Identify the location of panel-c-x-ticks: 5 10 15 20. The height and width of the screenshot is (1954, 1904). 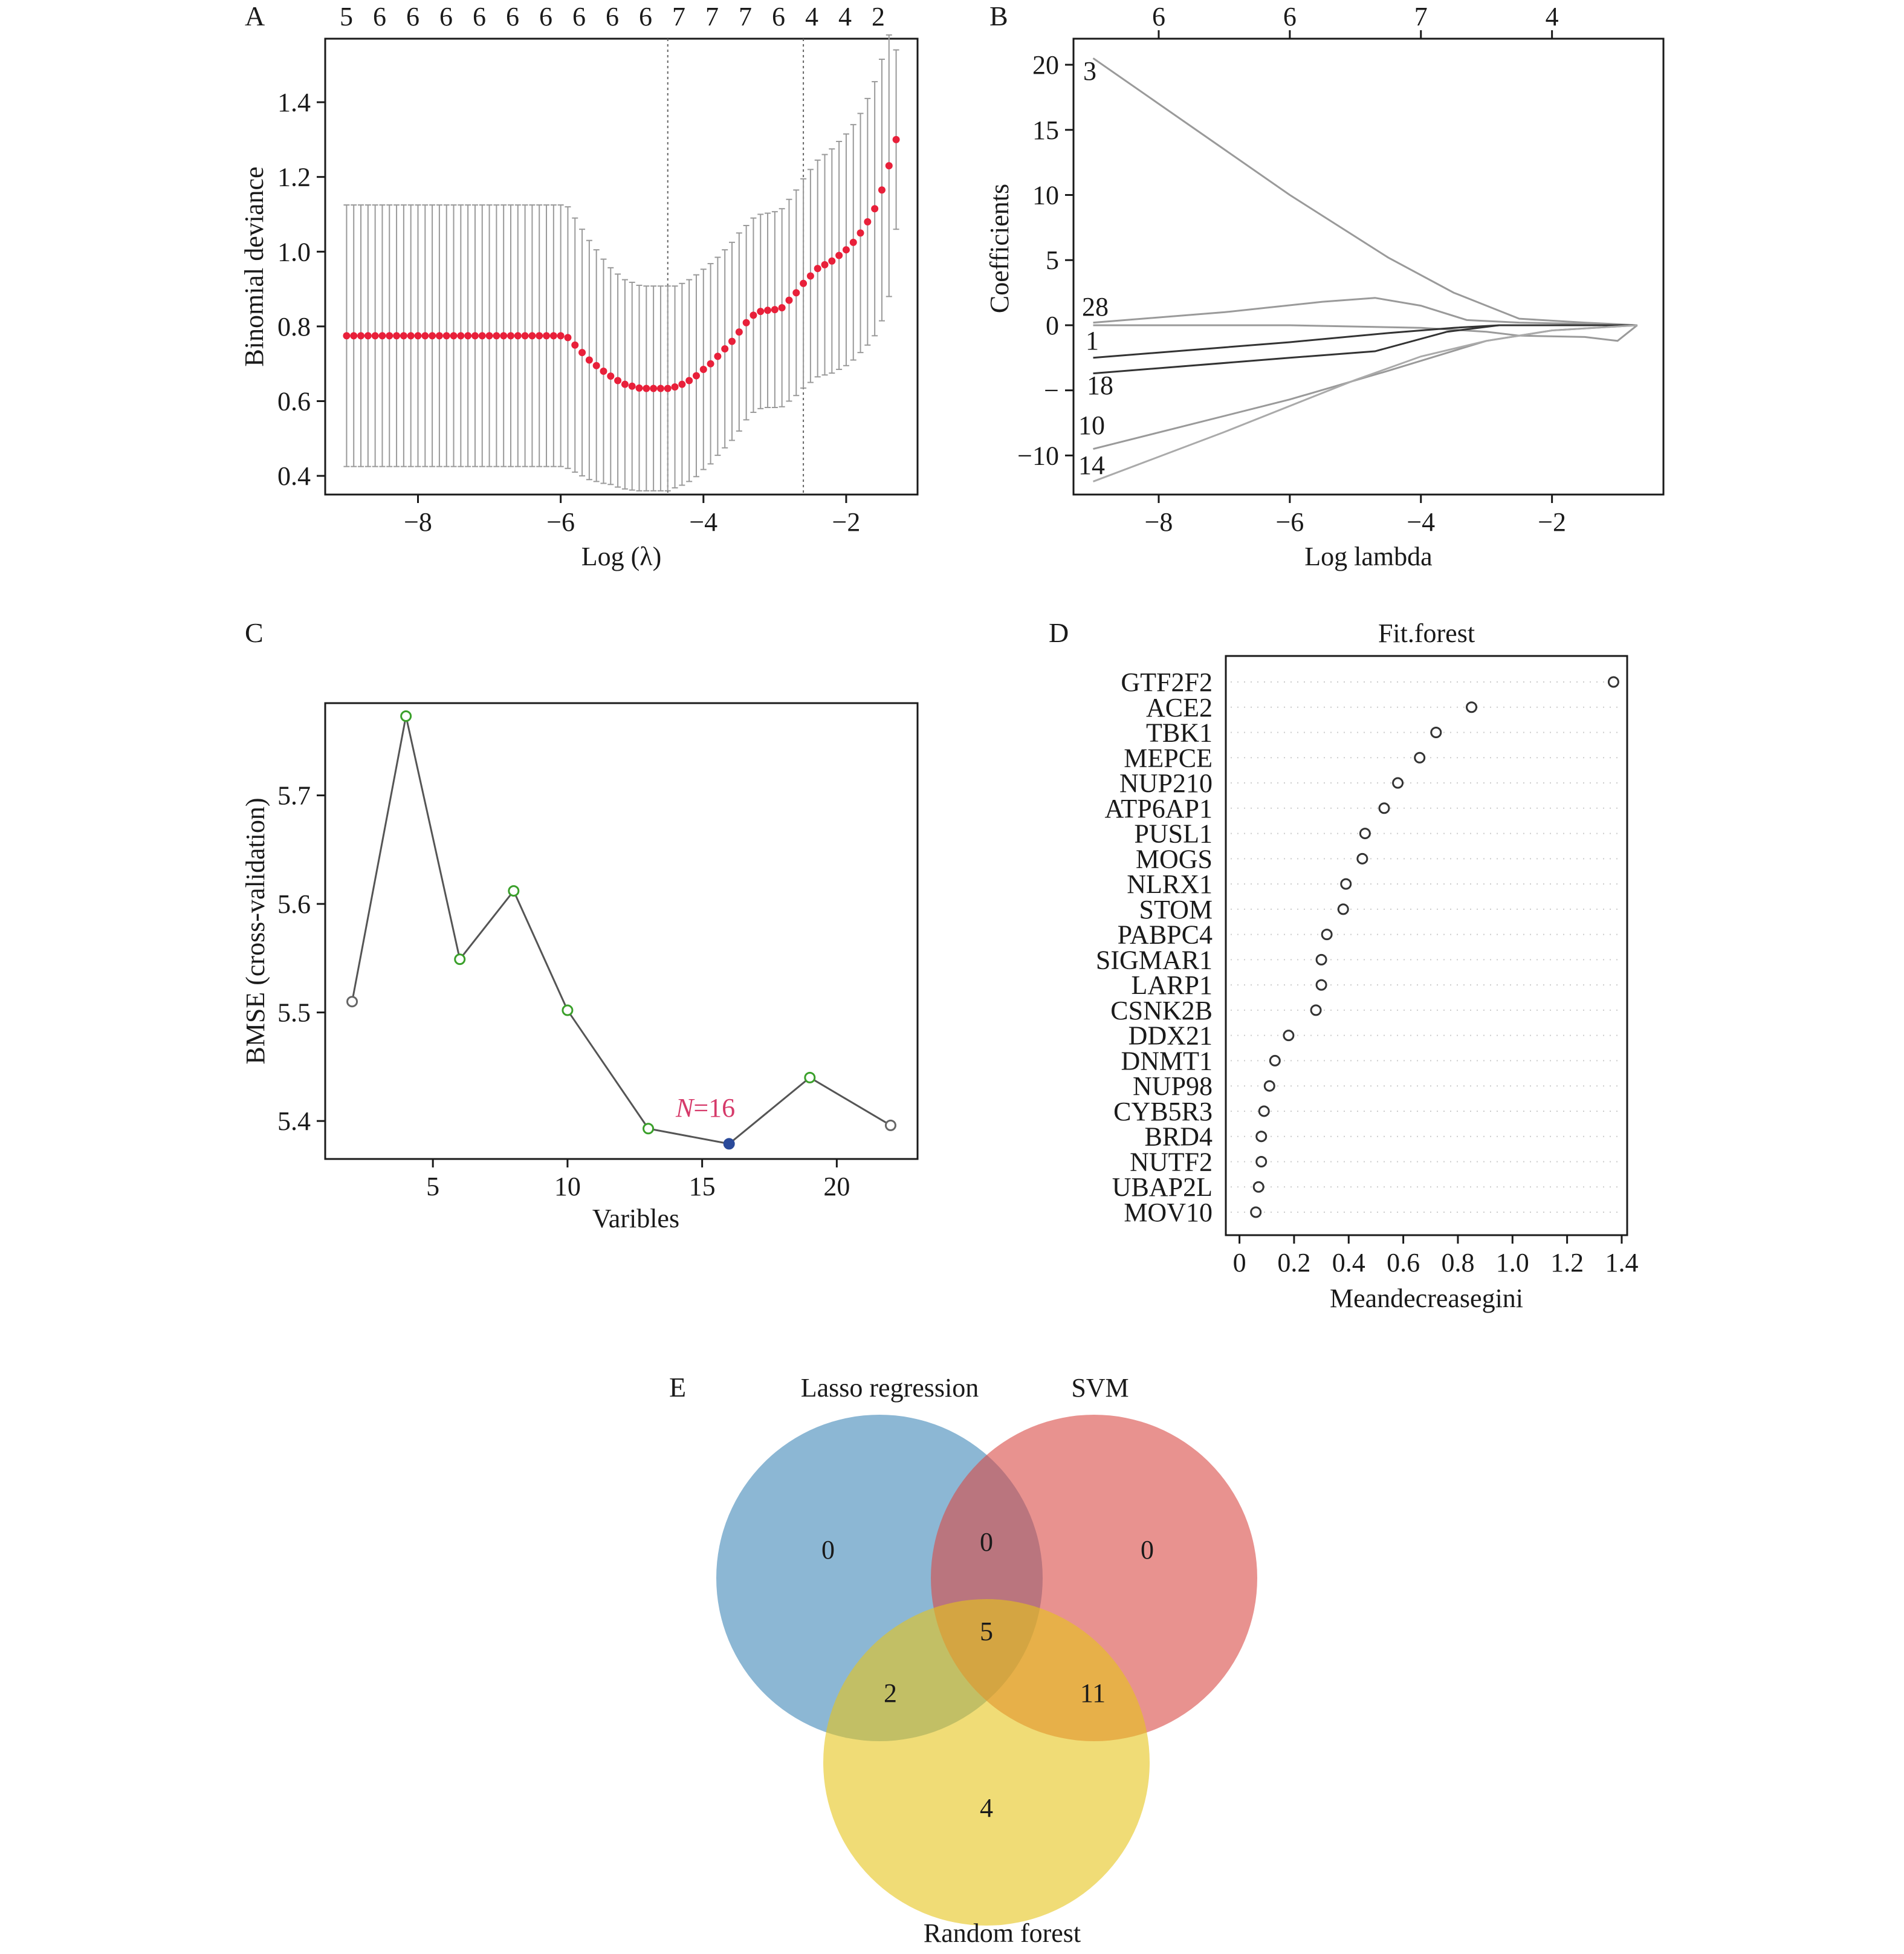
(638, 1180).